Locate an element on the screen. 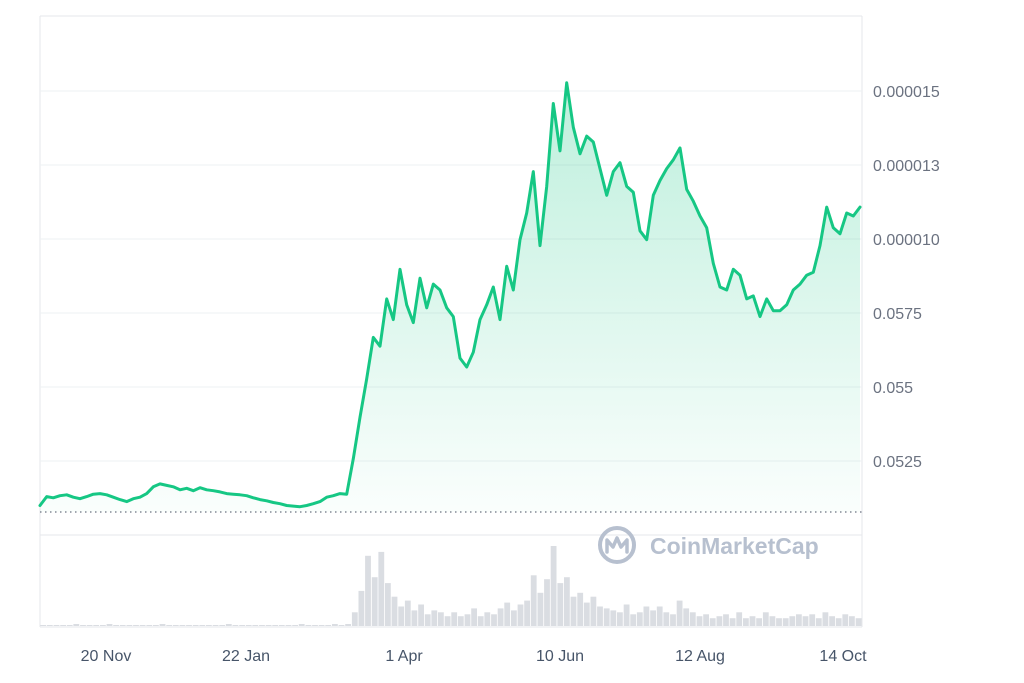 This screenshot has width=1024, height=683. y-tick-label: 0.0525 is located at coordinates (897, 462).